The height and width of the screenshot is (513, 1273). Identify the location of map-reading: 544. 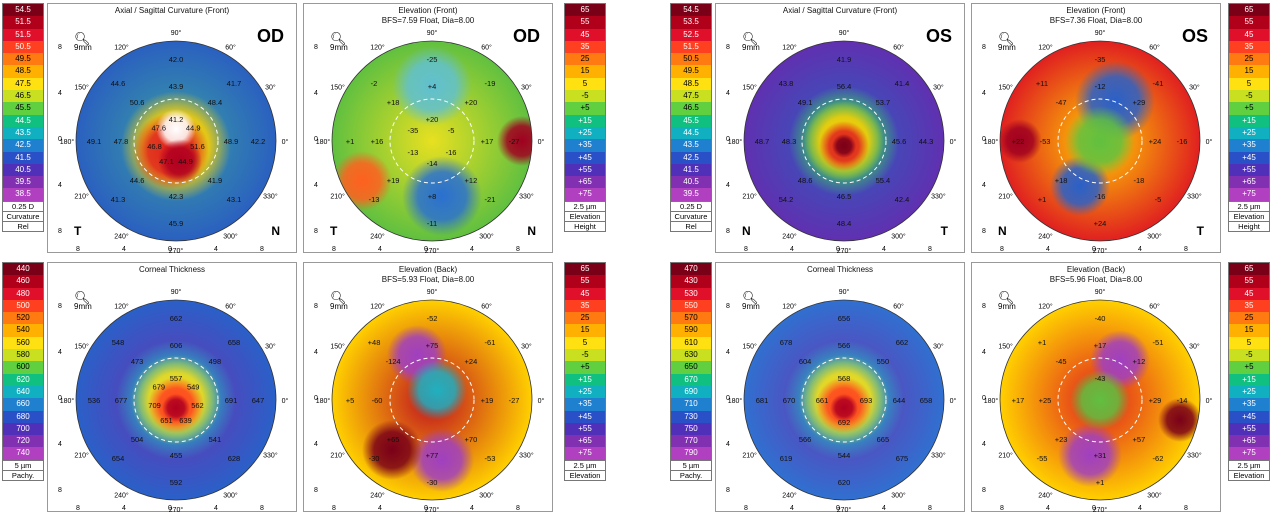
(844, 455).